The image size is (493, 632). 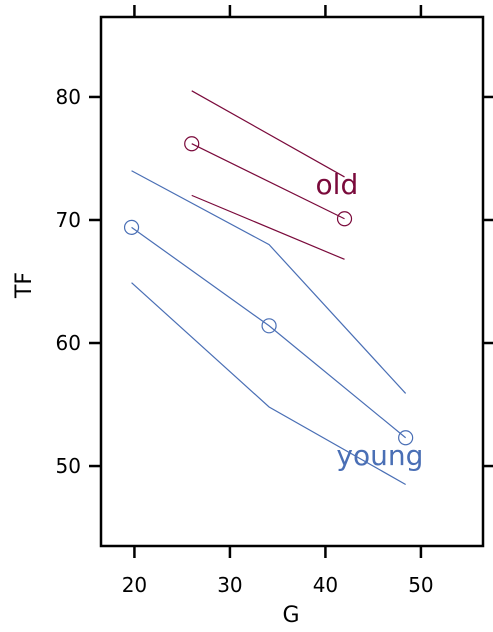 I want to click on x-tick-label: 40, so click(x=325, y=585).